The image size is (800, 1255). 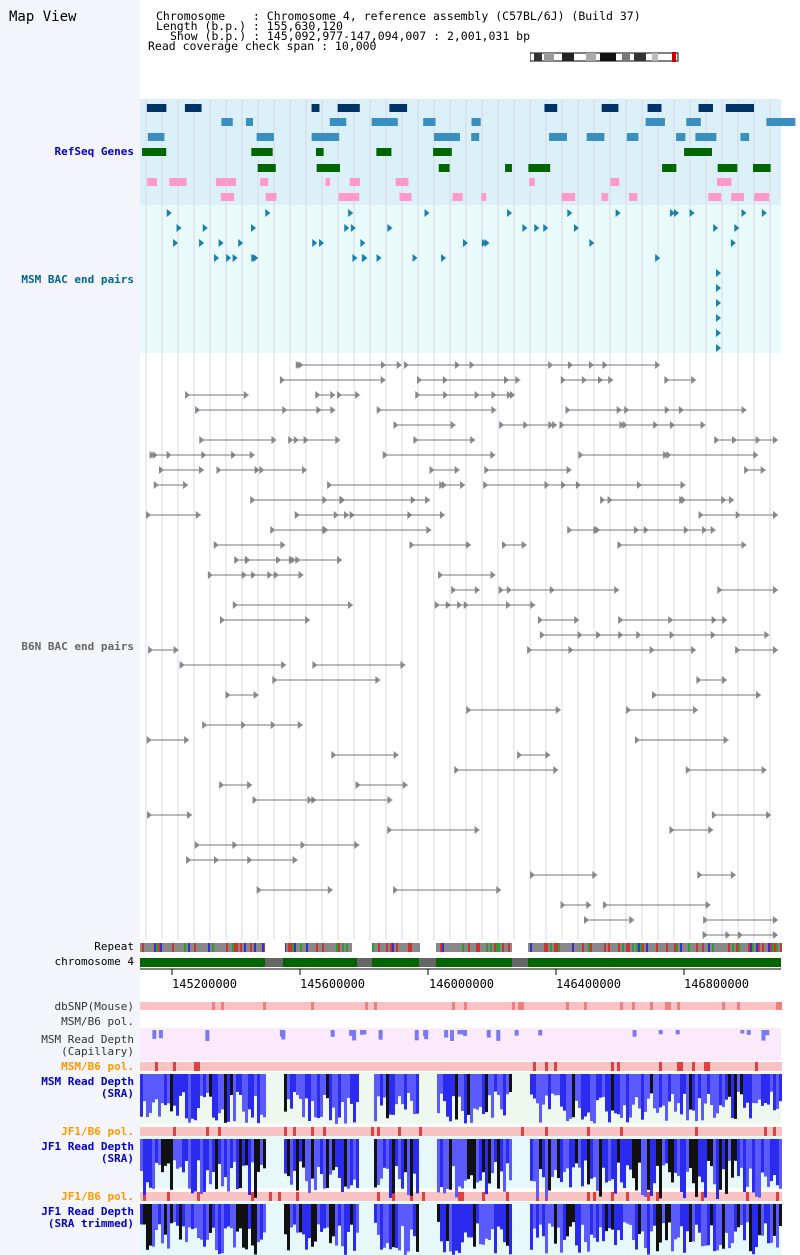 I want to click on b6n-bac-label: B6N BAC end pairs, so click(x=77, y=646).